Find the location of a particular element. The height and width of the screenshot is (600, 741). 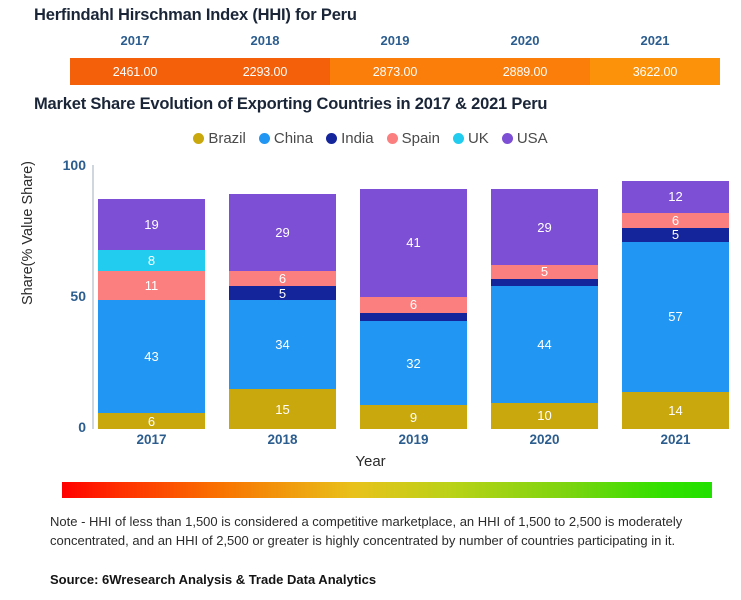

hhi-year-2020: 2020 is located at coordinates (525, 40).